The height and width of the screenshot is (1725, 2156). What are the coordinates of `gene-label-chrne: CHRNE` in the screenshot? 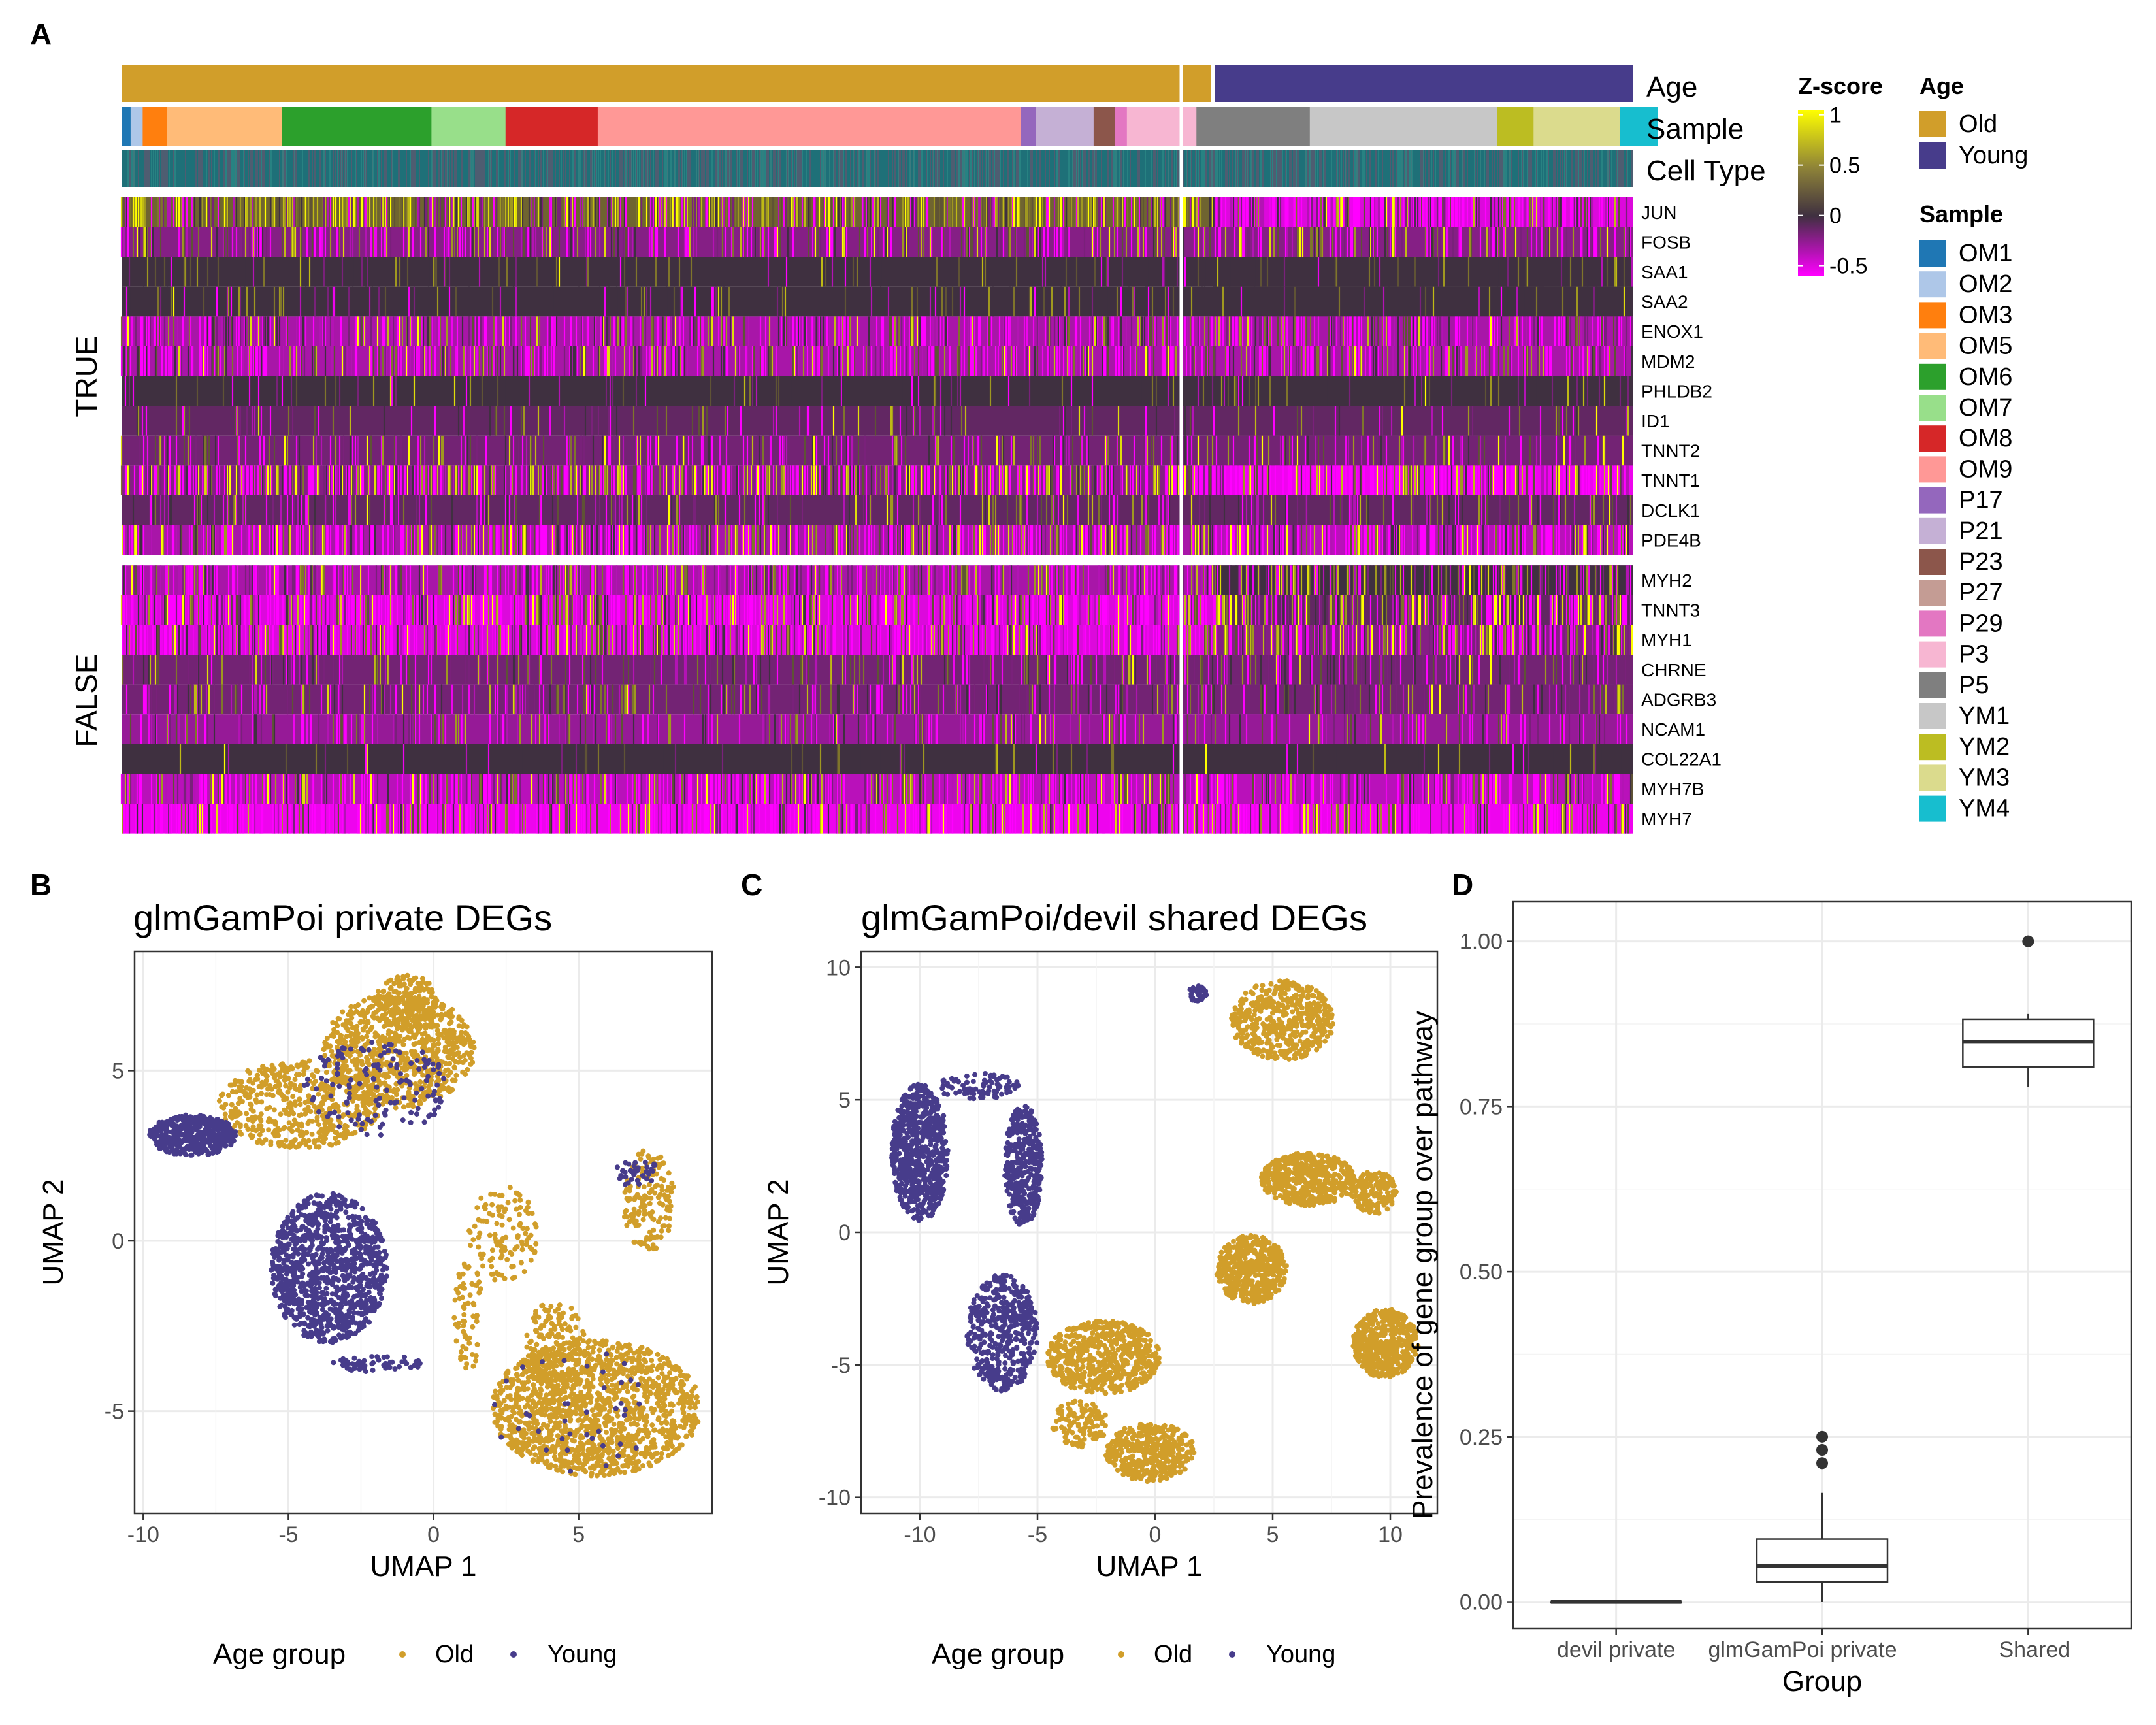 It's located at (1674, 670).